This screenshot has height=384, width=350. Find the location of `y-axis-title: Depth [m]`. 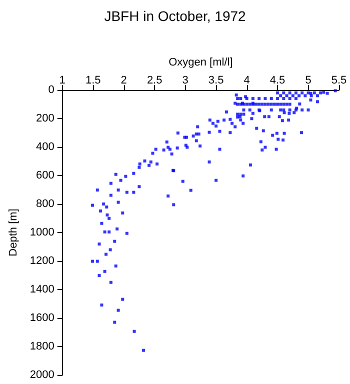

y-axis-title: Depth [m] is located at coordinates (14, 232).